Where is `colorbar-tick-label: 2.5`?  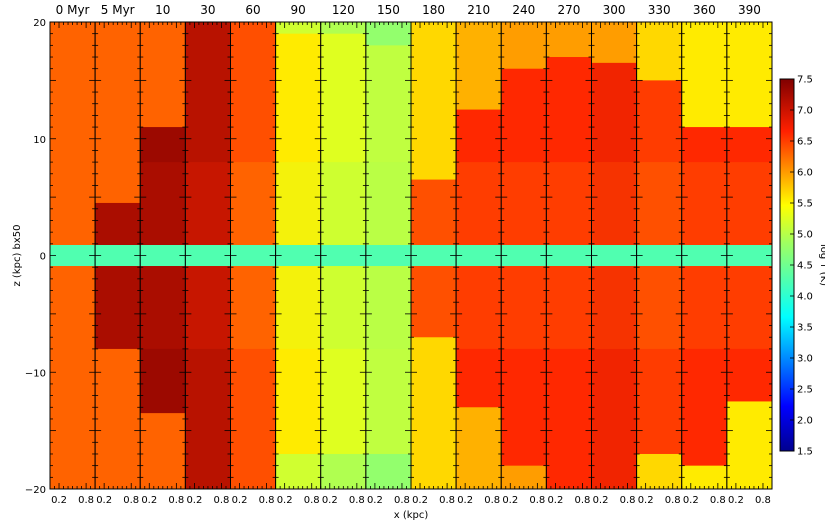
colorbar-tick-label: 2.5 is located at coordinates (805, 390).